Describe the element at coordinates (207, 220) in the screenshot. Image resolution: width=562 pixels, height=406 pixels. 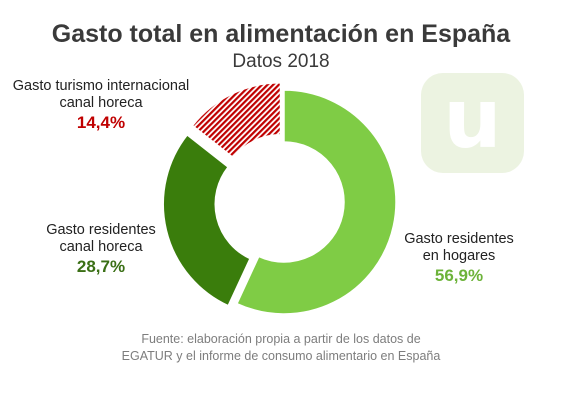
I see `slice-residentes-horeca` at that location.